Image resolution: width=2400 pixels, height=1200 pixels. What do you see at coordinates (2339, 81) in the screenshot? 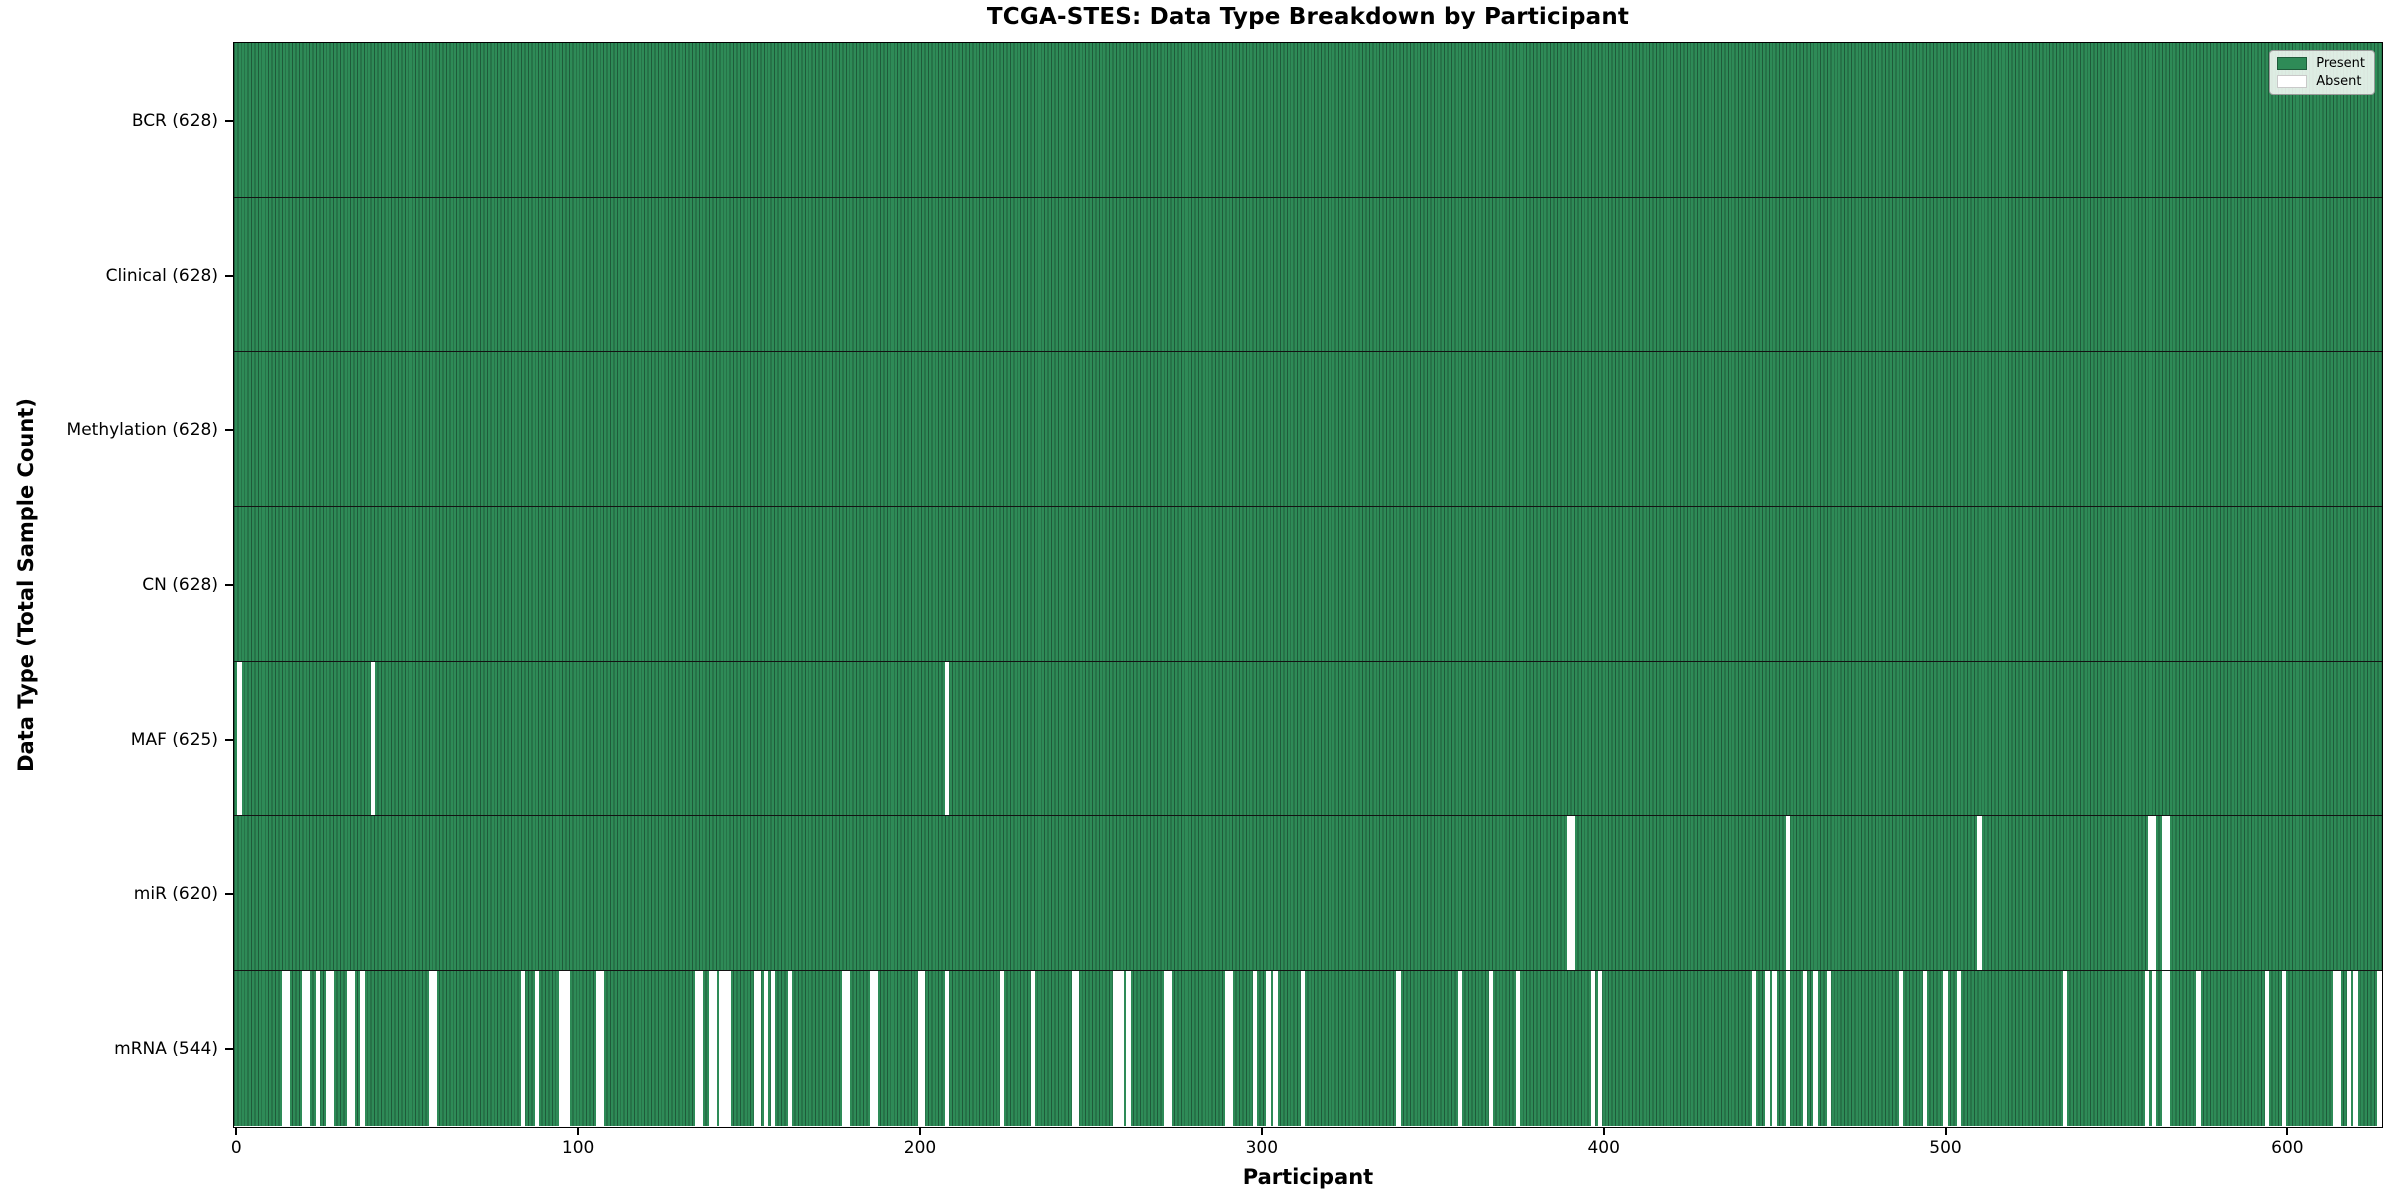
I see `legend-absent-label: Absent` at bounding box center [2339, 81].